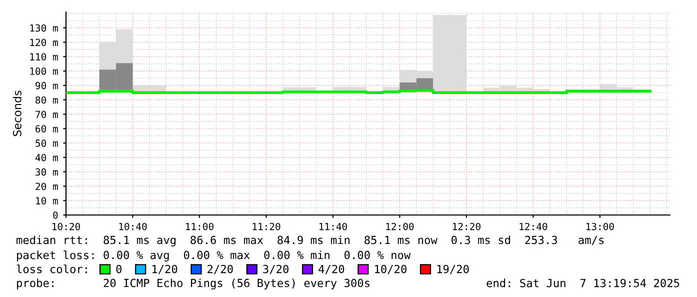 The height and width of the screenshot is (297, 697). Describe the element at coordinates (55, 215) in the screenshot. I see `y-tick-label: 0` at that location.